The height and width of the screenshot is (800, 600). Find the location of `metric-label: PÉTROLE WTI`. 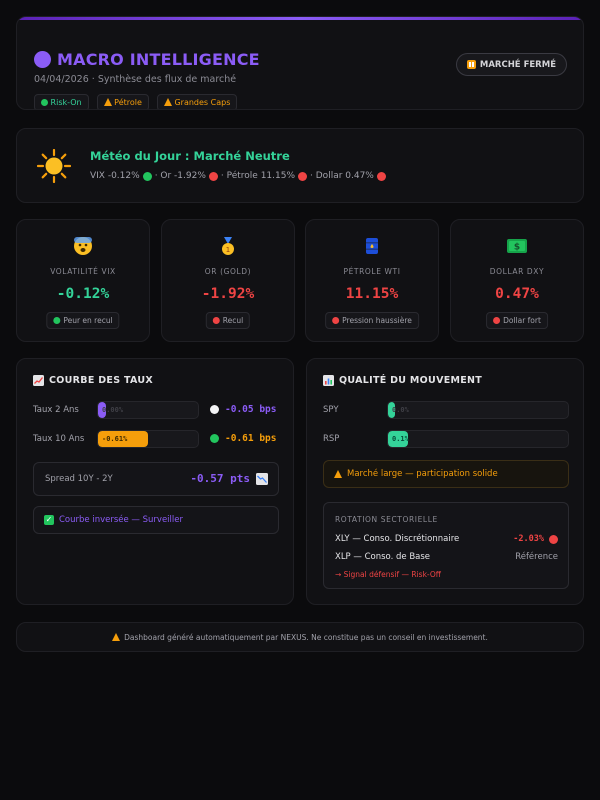

metric-label: PÉTROLE WTI is located at coordinates (372, 271).